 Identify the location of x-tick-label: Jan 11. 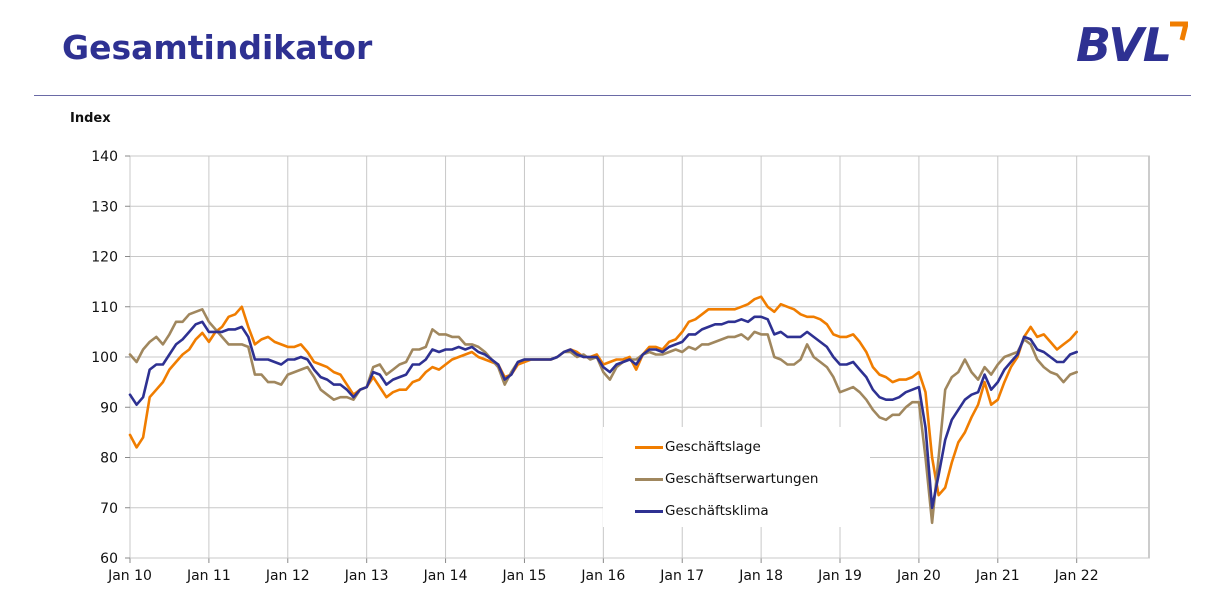
(208, 576).